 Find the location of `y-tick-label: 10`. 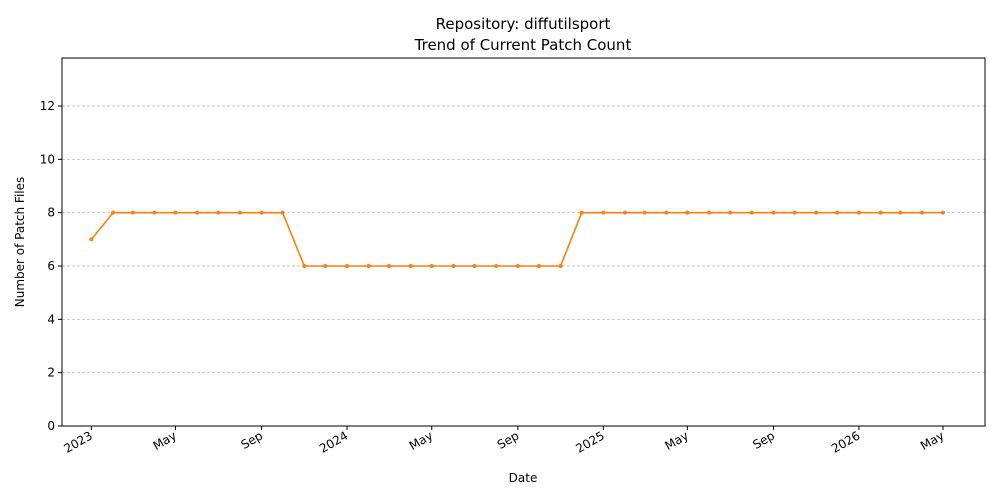

y-tick-label: 10 is located at coordinates (47, 159).